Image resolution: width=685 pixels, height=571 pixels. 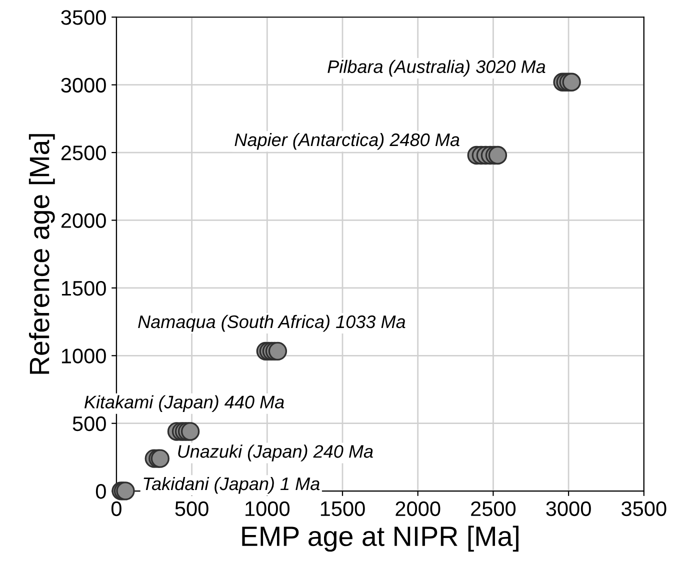 What do you see at coordinates (568, 508) in the screenshot?
I see `x-tick-label: 3000` at bounding box center [568, 508].